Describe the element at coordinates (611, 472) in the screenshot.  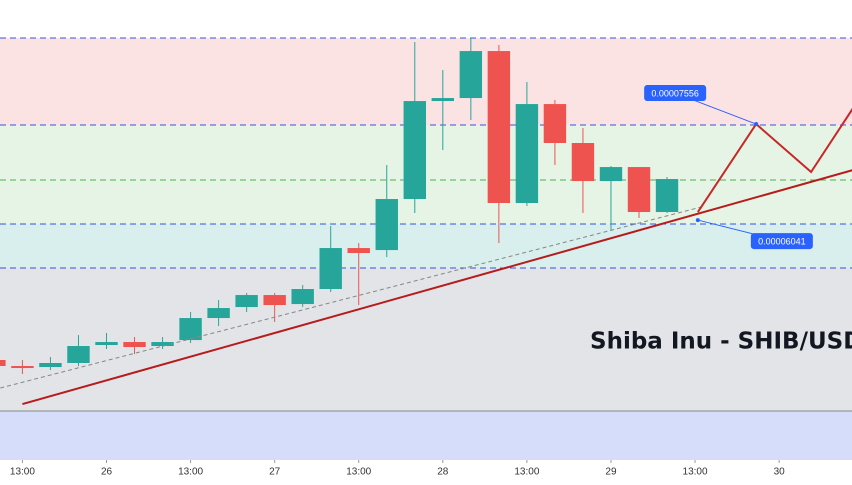
I see `x-tick-label: 29` at that location.